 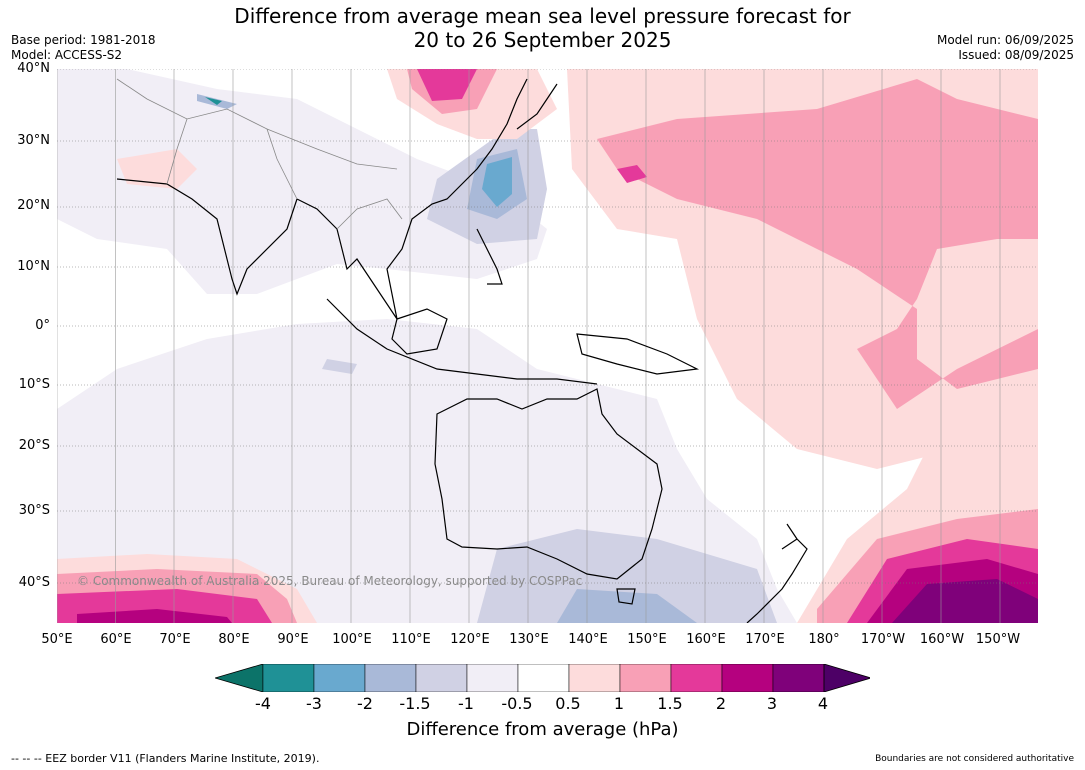 I want to click on colorbar-tick: 0.5, so click(x=568, y=703).